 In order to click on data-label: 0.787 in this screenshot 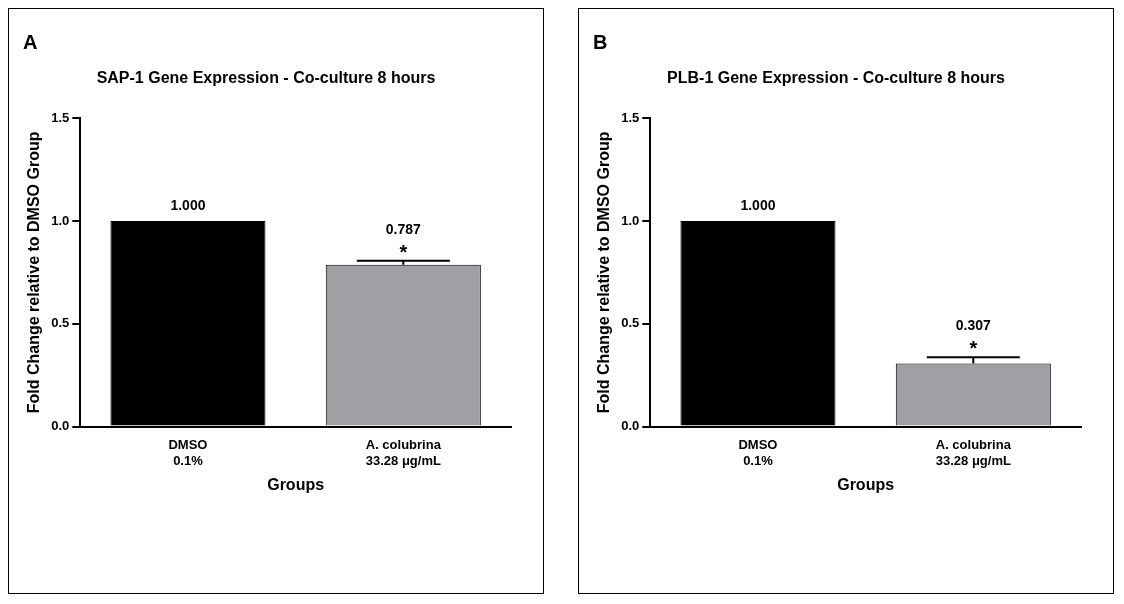, I will do `click(403, 228)`.